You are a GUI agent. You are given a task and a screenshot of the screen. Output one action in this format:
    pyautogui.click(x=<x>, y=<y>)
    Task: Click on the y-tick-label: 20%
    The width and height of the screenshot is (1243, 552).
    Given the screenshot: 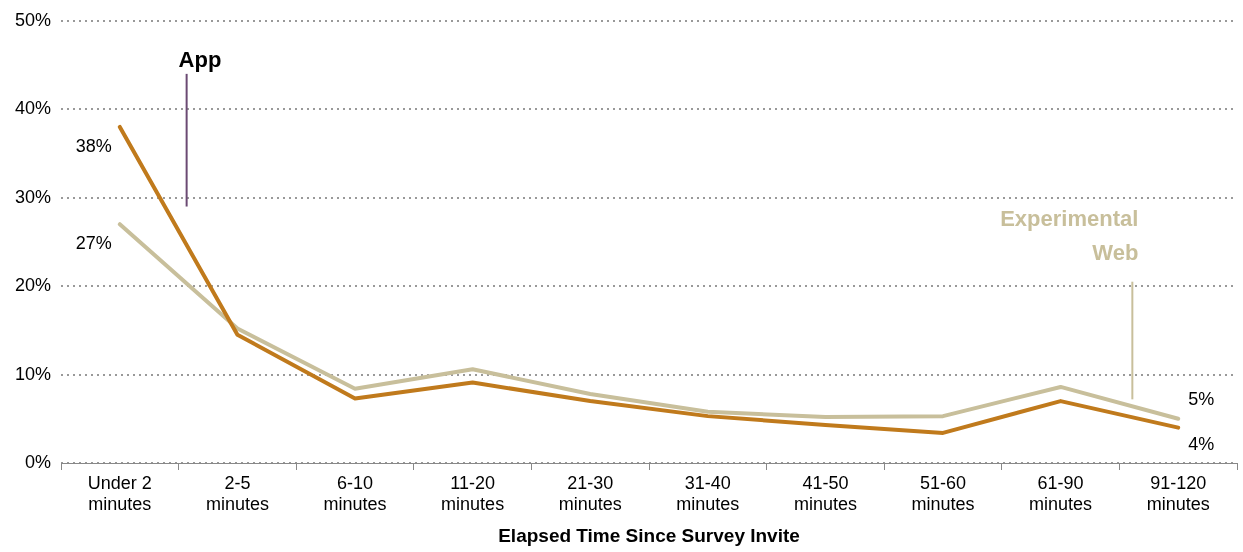 What is the action you would take?
    pyautogui.click(x=33, y=285)
    